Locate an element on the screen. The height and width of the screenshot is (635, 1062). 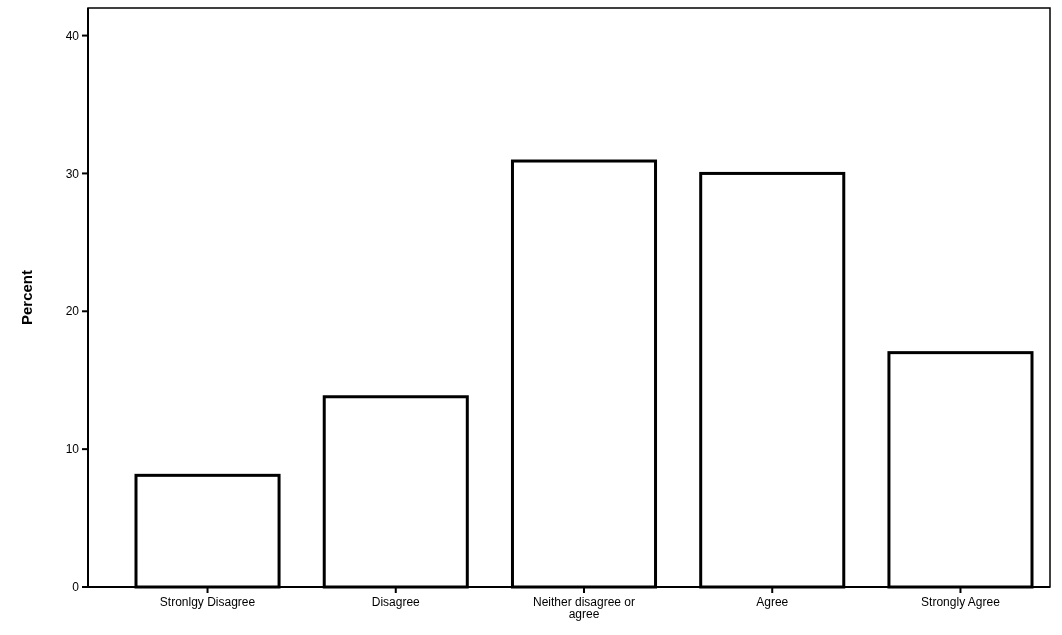
x-tick-label: Agree is located at coordinates (772, 602).